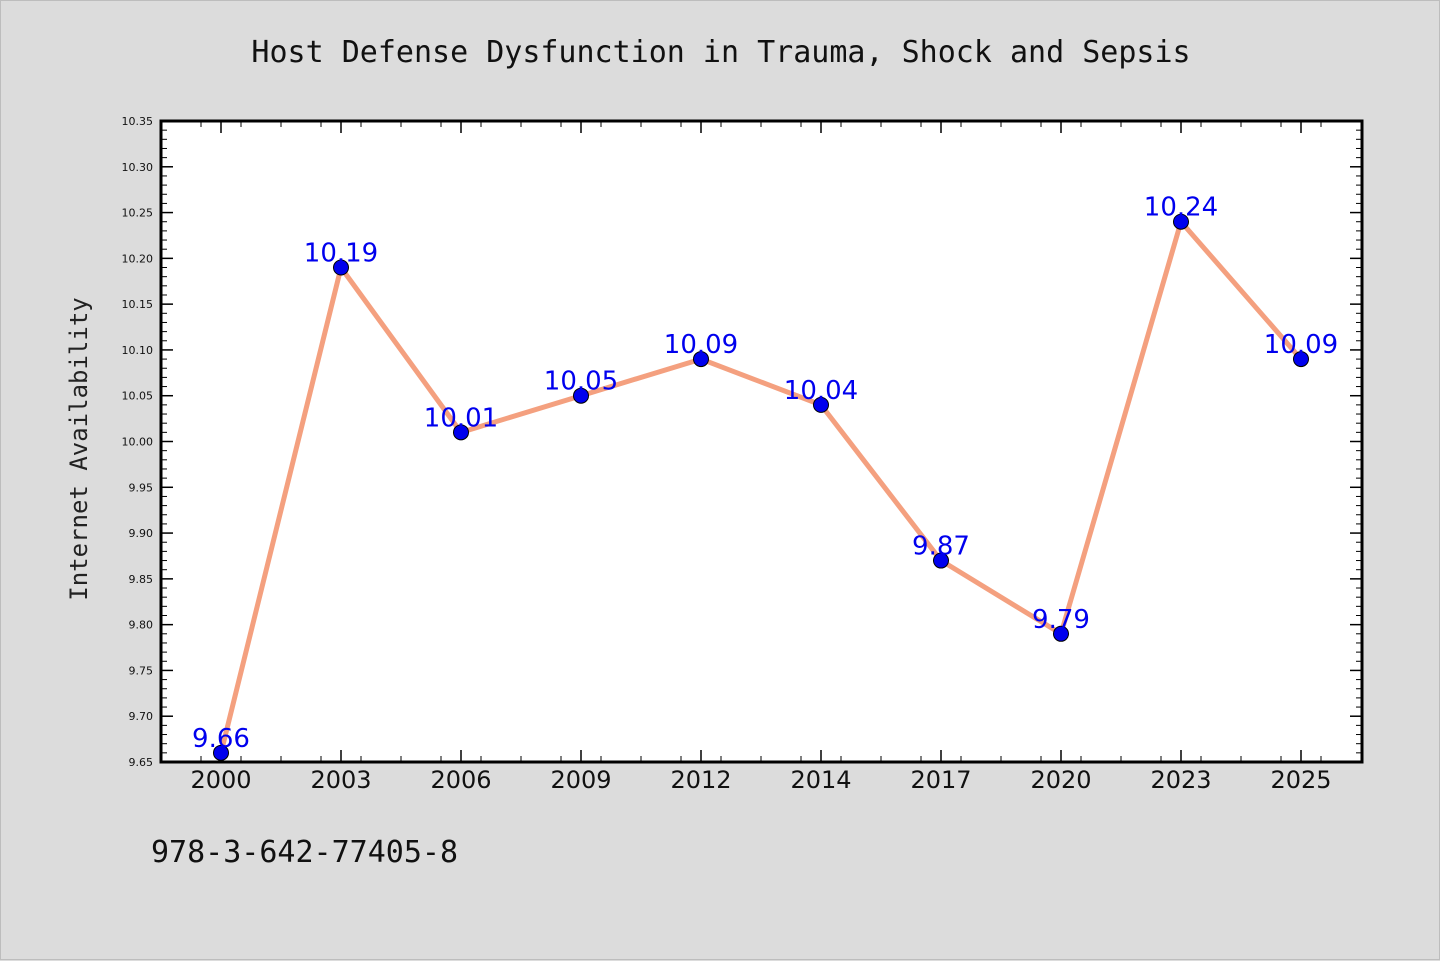 Image resolution: width=1440 pixels, height=961 pixels. I want to click on y-tick-label: 10.25, so click(138, 213).